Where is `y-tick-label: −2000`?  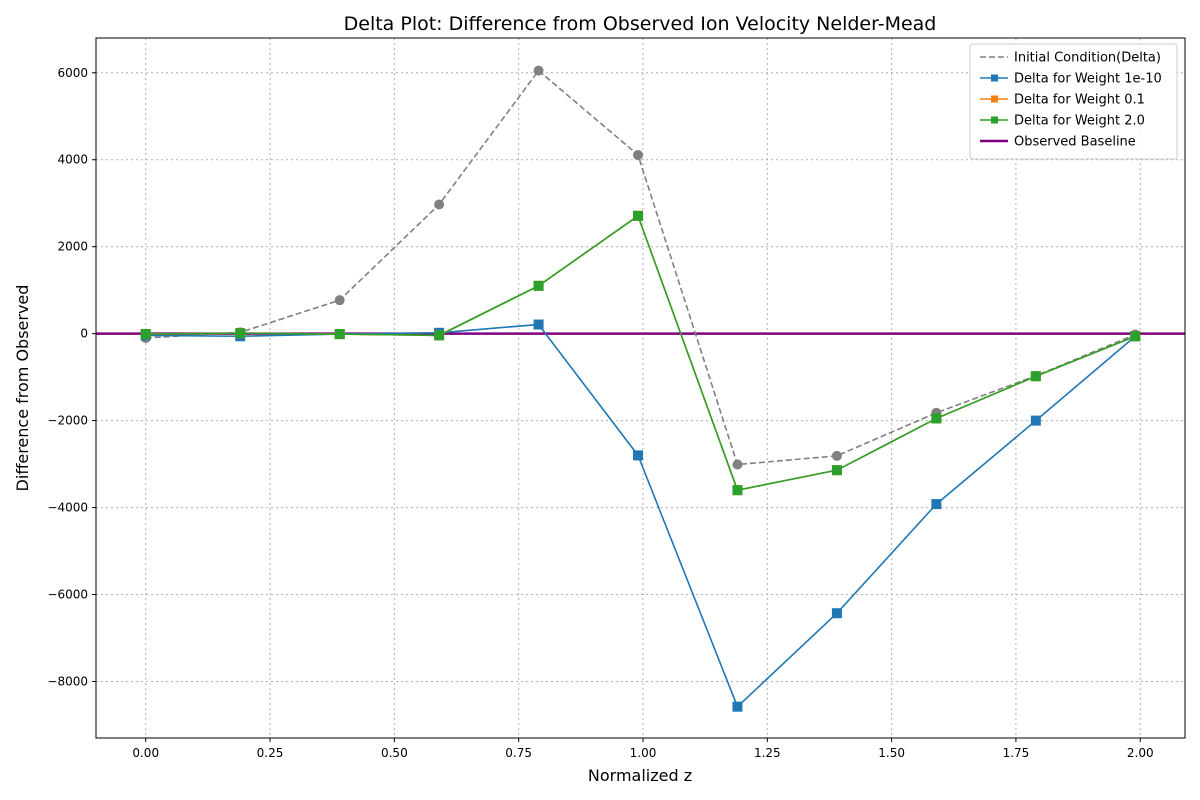 y-tick-label: −2000 is located at coordinates (67, 421).